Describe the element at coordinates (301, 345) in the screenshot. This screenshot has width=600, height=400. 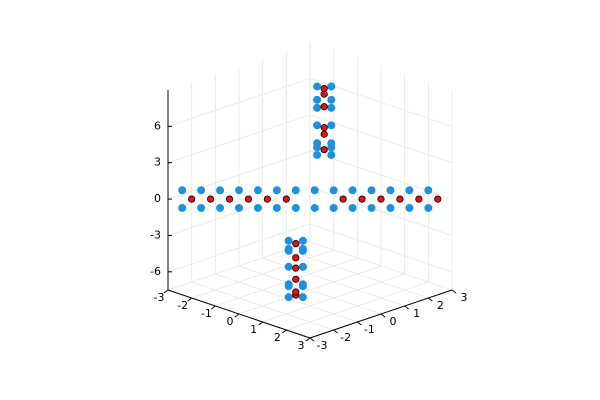
I see `x-tick-label: 3` at that location.